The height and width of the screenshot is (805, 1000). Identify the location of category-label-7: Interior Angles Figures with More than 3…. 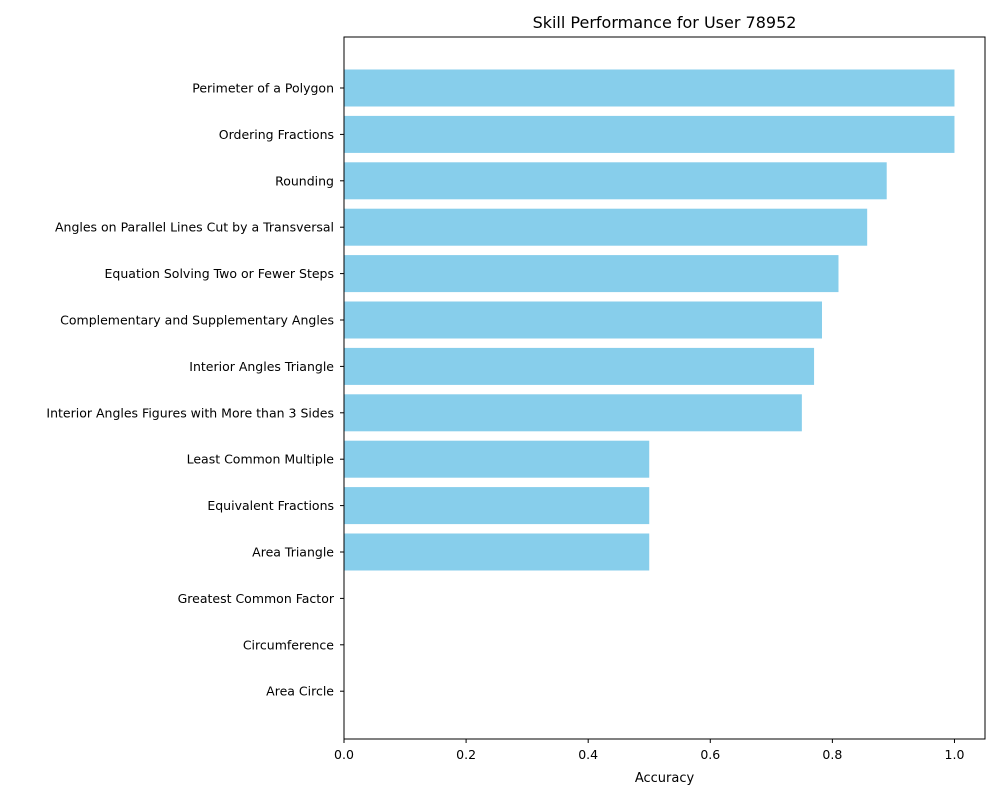
(190, 412).